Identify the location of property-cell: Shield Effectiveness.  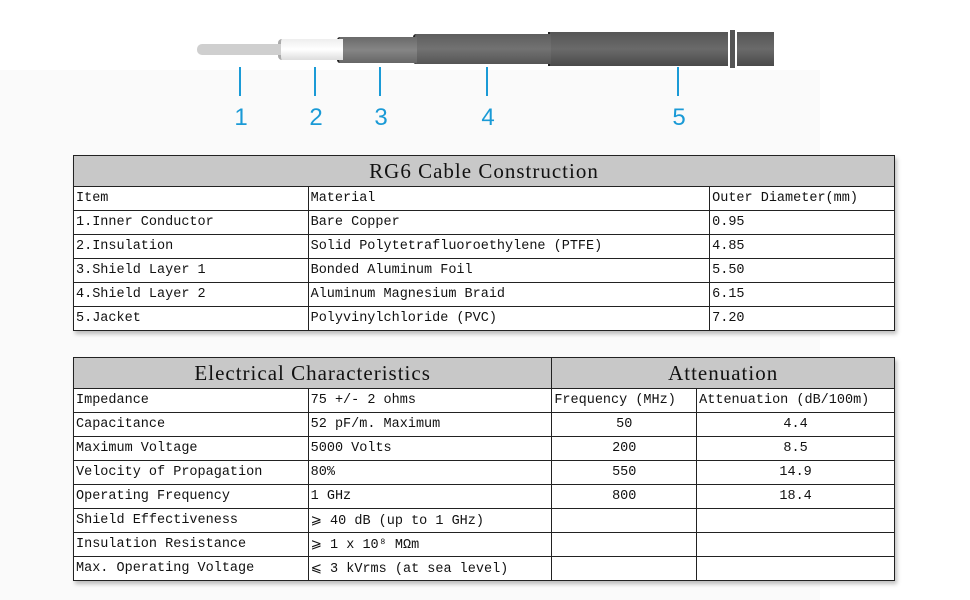
(191, 520).